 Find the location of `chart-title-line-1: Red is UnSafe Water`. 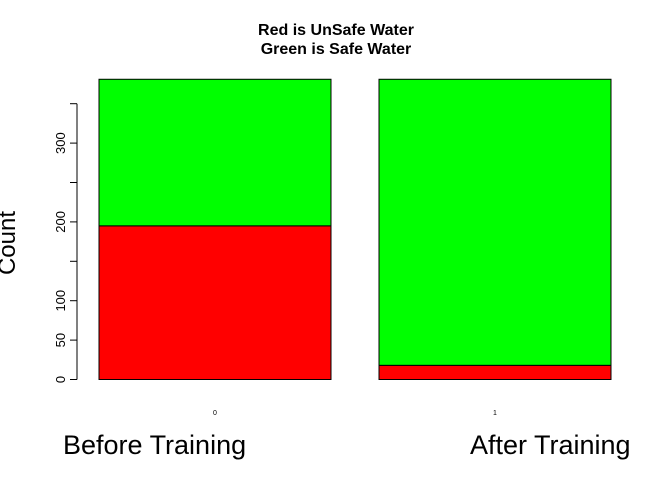

chart-title-line-1: Red is UnSafe Water is located at coordinates (336, 30).